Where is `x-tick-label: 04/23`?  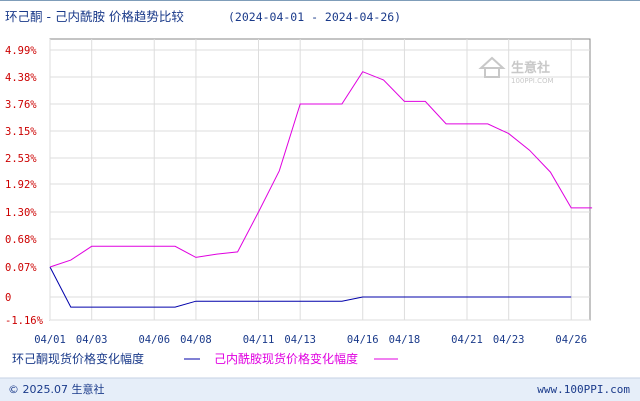
x-tick-label: 04/23 is located at coordinates (509, 340).